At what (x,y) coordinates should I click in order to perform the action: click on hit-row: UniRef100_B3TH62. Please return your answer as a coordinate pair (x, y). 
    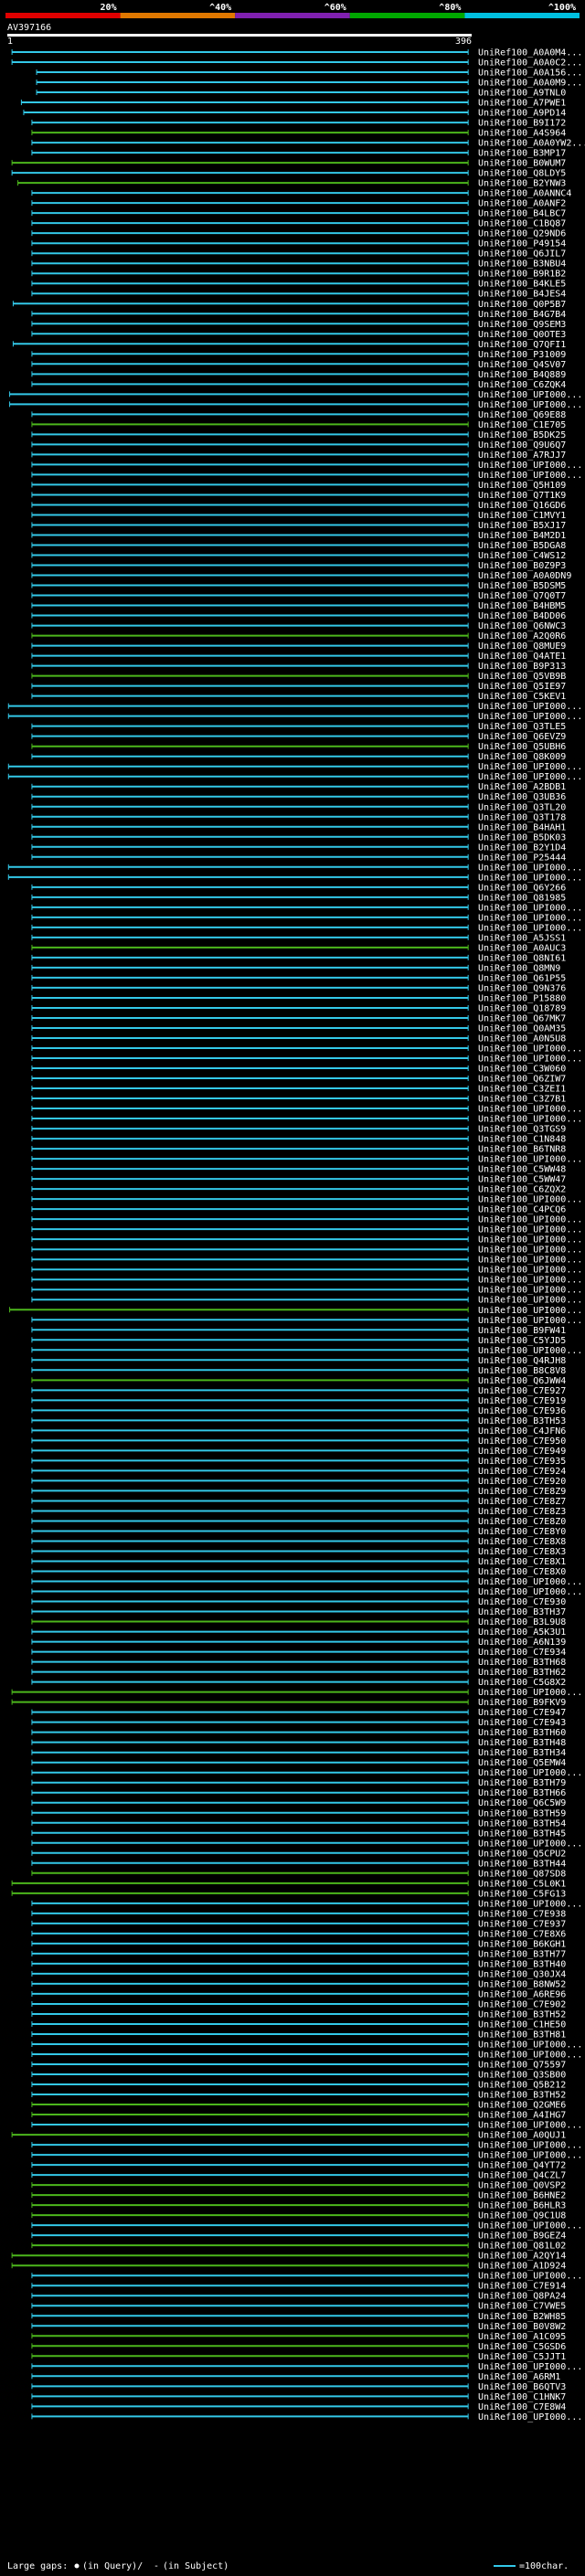
    Looking at the image, I should click on (299, 1673).